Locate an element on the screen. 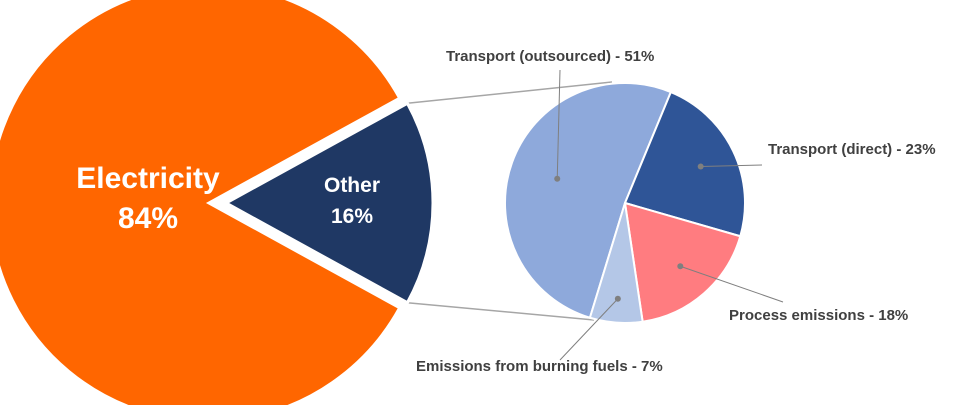 The image size is (977, 405). leader-transport-outsourced is located at coordinates (558, 124).